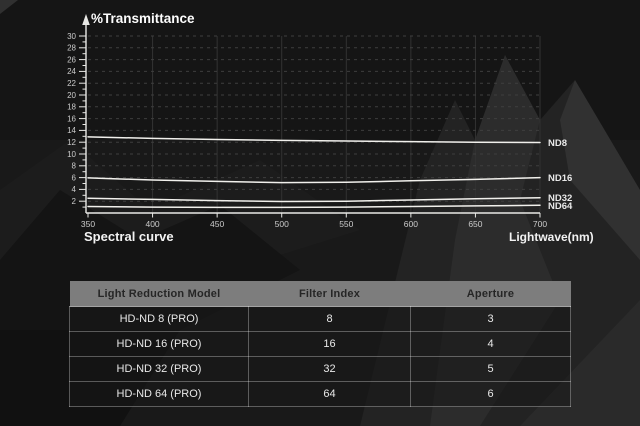 The image size is (640, 426). Describe the element at coordinates (314, 180) in the screenshot. I see `series-line-nd16` at that location.